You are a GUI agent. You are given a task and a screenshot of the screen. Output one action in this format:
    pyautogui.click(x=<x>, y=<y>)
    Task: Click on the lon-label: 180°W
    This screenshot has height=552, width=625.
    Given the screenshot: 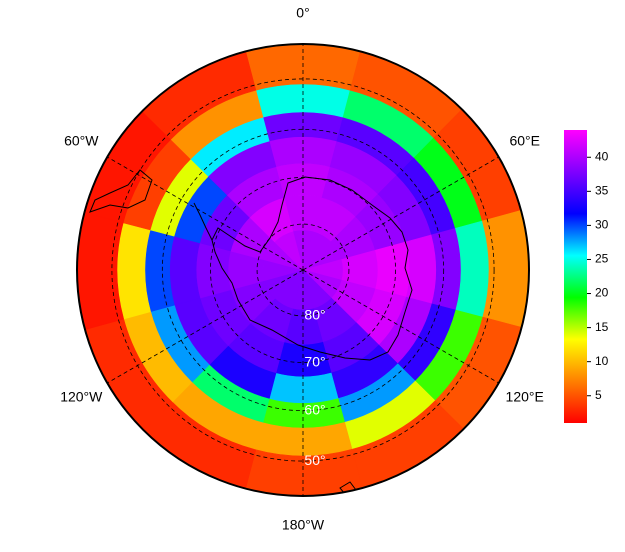 What is the action you would take?
    pyautogui.click(x=303, y=525)
    